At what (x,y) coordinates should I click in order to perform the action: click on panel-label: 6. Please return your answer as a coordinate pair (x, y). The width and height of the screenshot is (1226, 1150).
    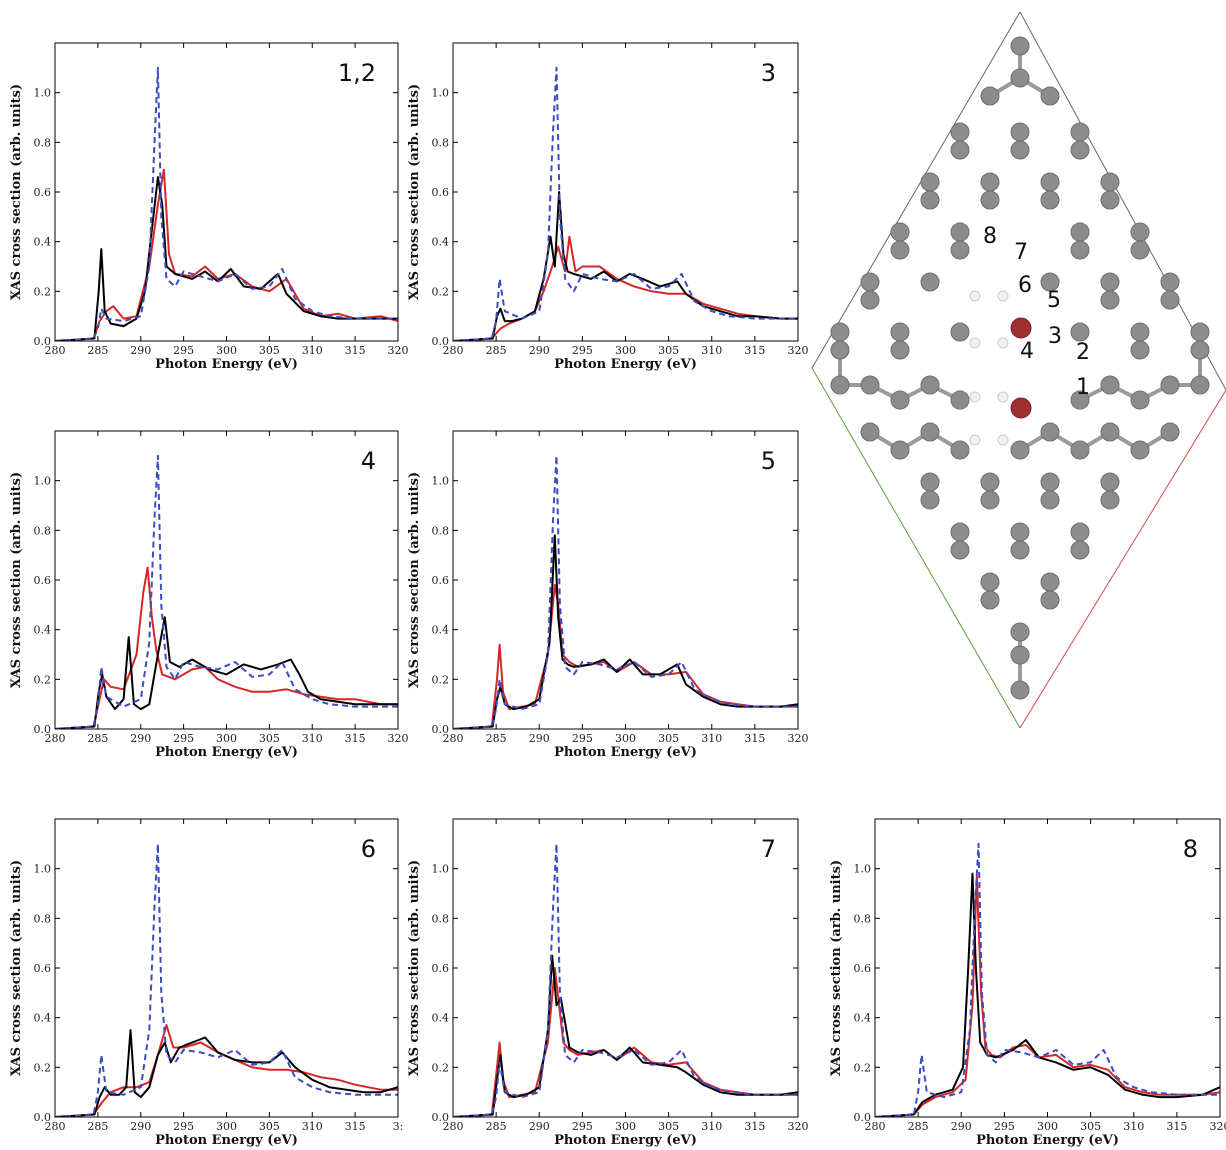
    Looking at the image, I should click on (368, 849).